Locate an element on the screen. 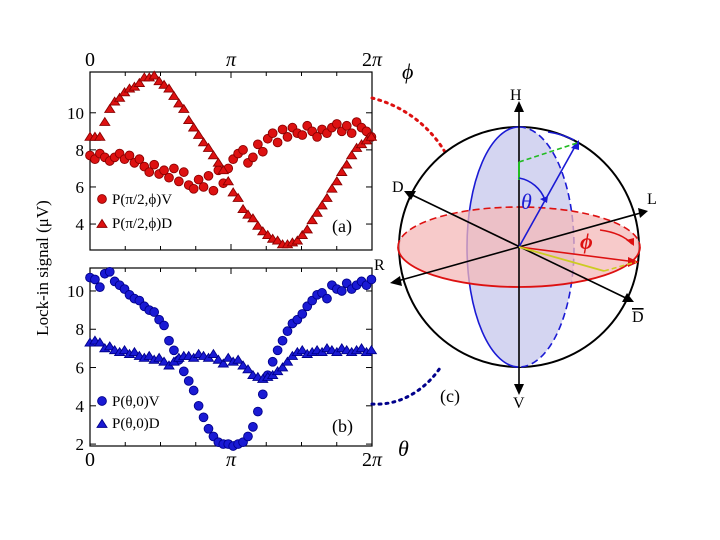 The width and height of the screenshot is (720, 540). bloch-label-theta: θ is located at coordinates (526, 201).